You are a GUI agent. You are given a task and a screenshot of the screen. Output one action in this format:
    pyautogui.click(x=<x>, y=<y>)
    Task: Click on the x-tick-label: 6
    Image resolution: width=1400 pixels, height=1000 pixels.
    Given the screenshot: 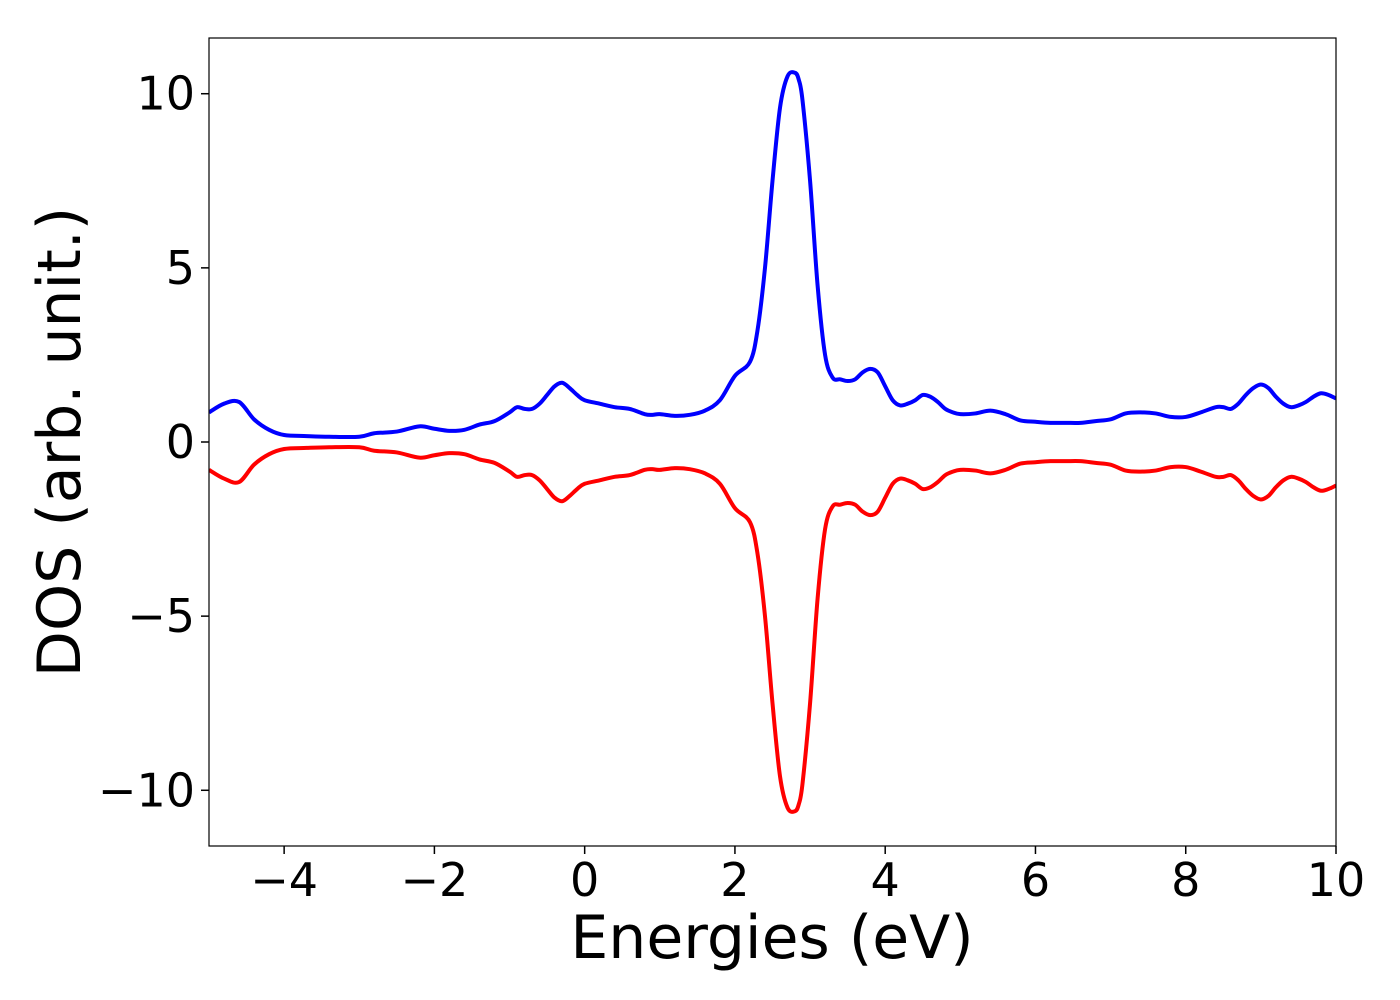 What is the action you would take?
    pyautogui.click(x=1035, y=880)
    